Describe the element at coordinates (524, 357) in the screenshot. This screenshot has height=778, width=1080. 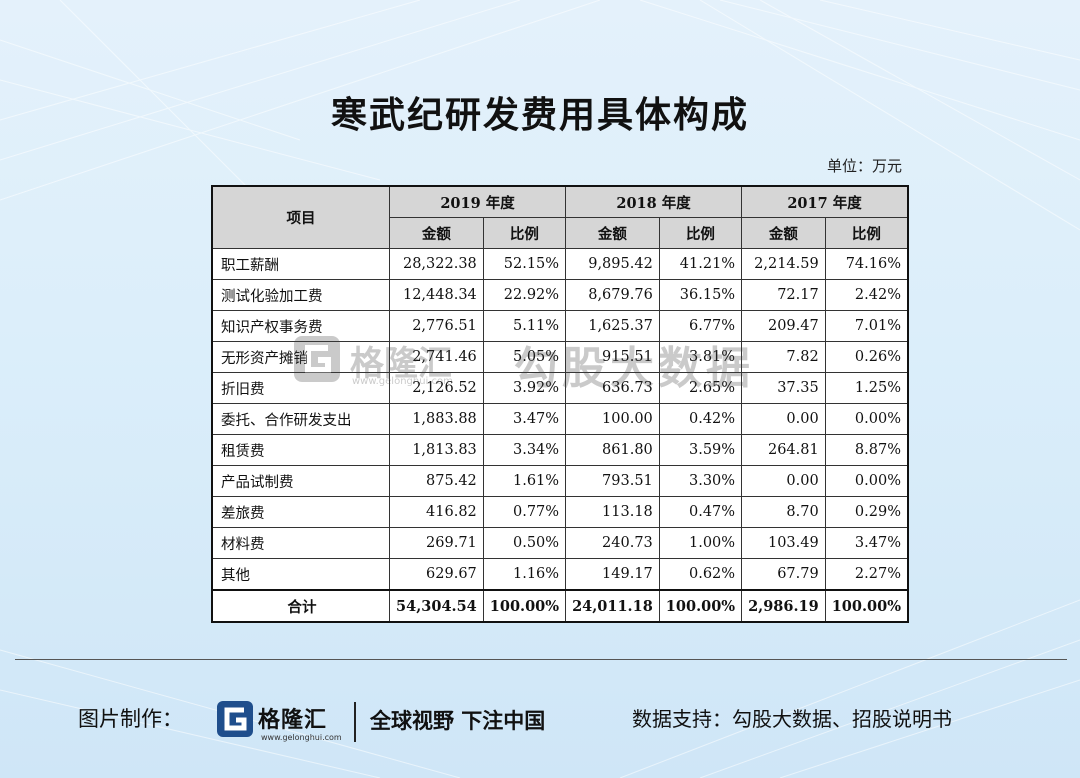
I see `ratio-cell: 5.05%` at that location.